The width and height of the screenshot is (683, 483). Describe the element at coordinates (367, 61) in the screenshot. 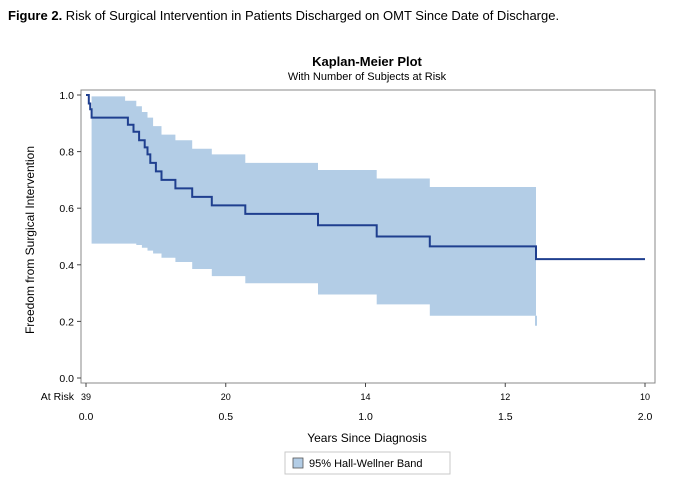

I see `chart-title: Kaplan-Meier Plot` at that location.